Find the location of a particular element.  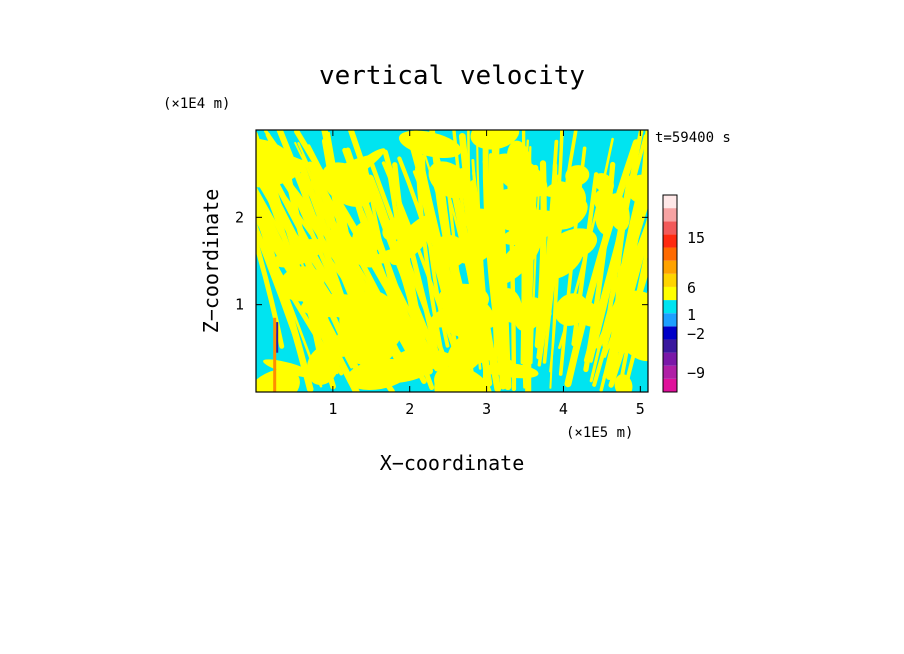

chart-title: vertical velocity is located at coordinates (452, 76).